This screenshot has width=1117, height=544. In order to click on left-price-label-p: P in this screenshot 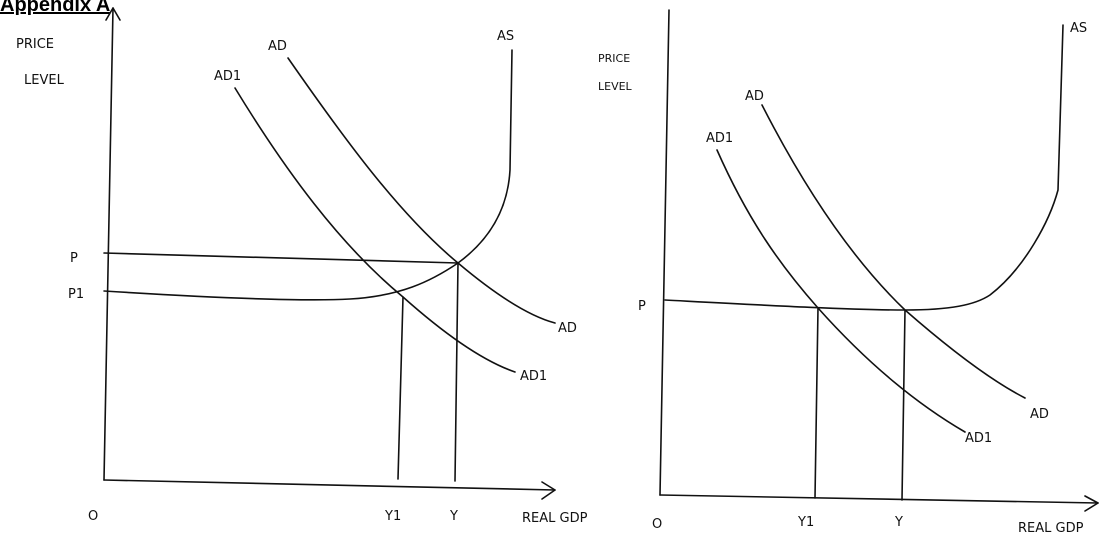, I will do `click(74, 258)`.